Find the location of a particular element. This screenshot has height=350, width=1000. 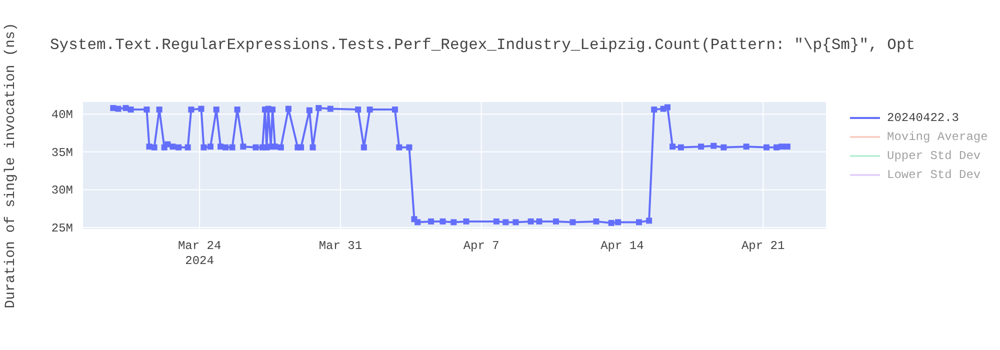

x-tick-label: Apr 21 is located at coordinates (763, 246).